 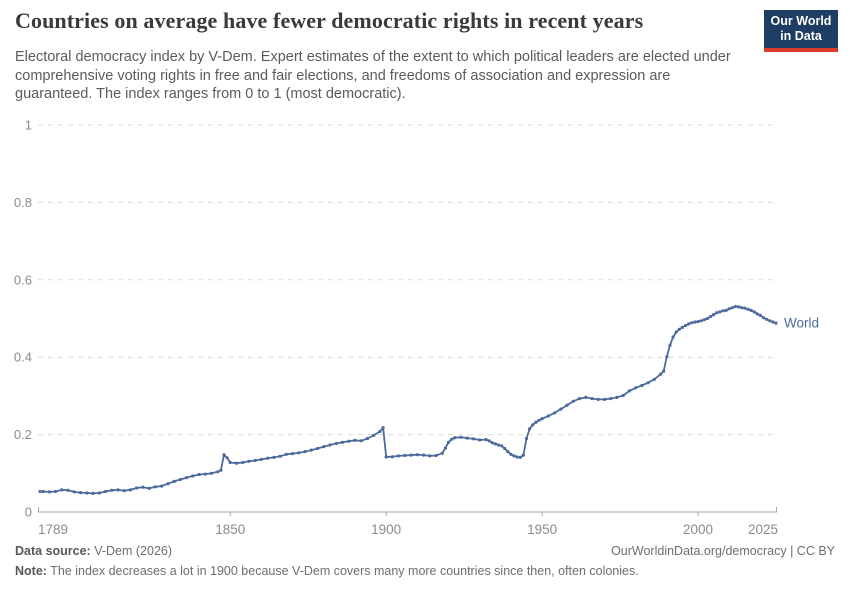 I want to click on y-tick-label: 1, so click(x=28, y=125).